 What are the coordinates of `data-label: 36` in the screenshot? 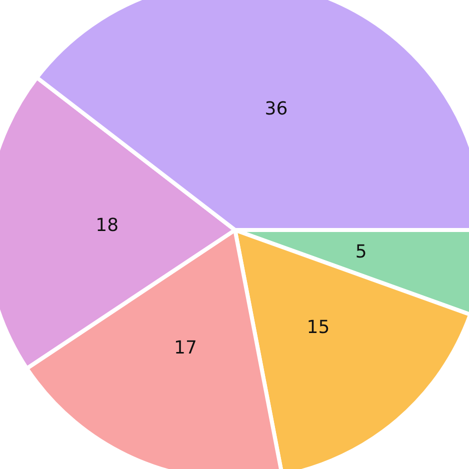 It's located at (276, 109).